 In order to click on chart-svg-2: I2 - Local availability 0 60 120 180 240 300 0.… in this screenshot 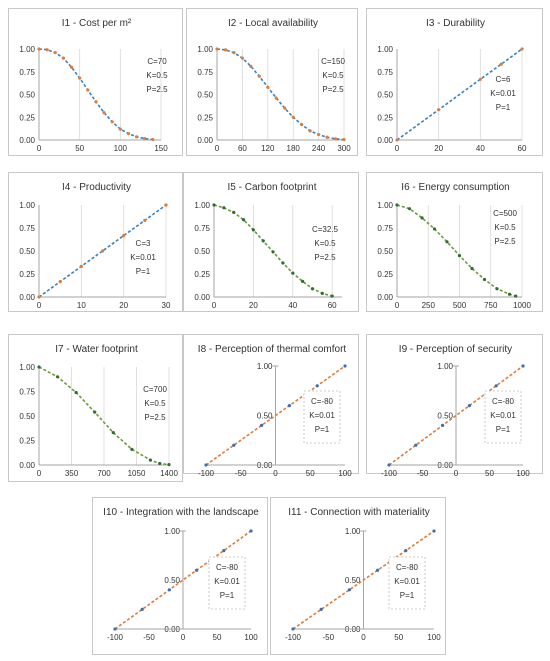, I will do `click(274, 85)`.